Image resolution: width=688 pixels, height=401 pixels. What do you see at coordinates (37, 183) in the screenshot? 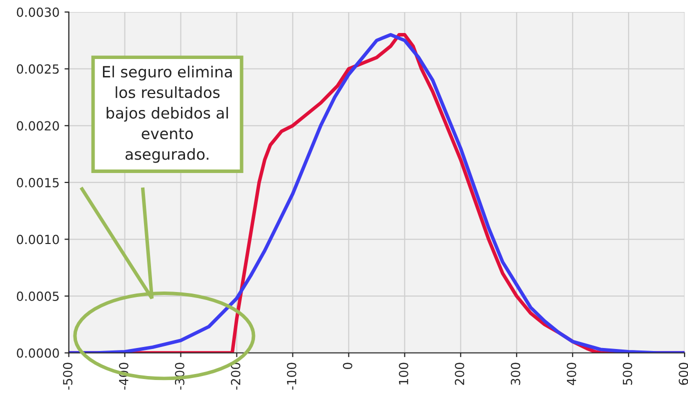
I see `y-tick-label: 0.0015` at bounding box center [37, 183].